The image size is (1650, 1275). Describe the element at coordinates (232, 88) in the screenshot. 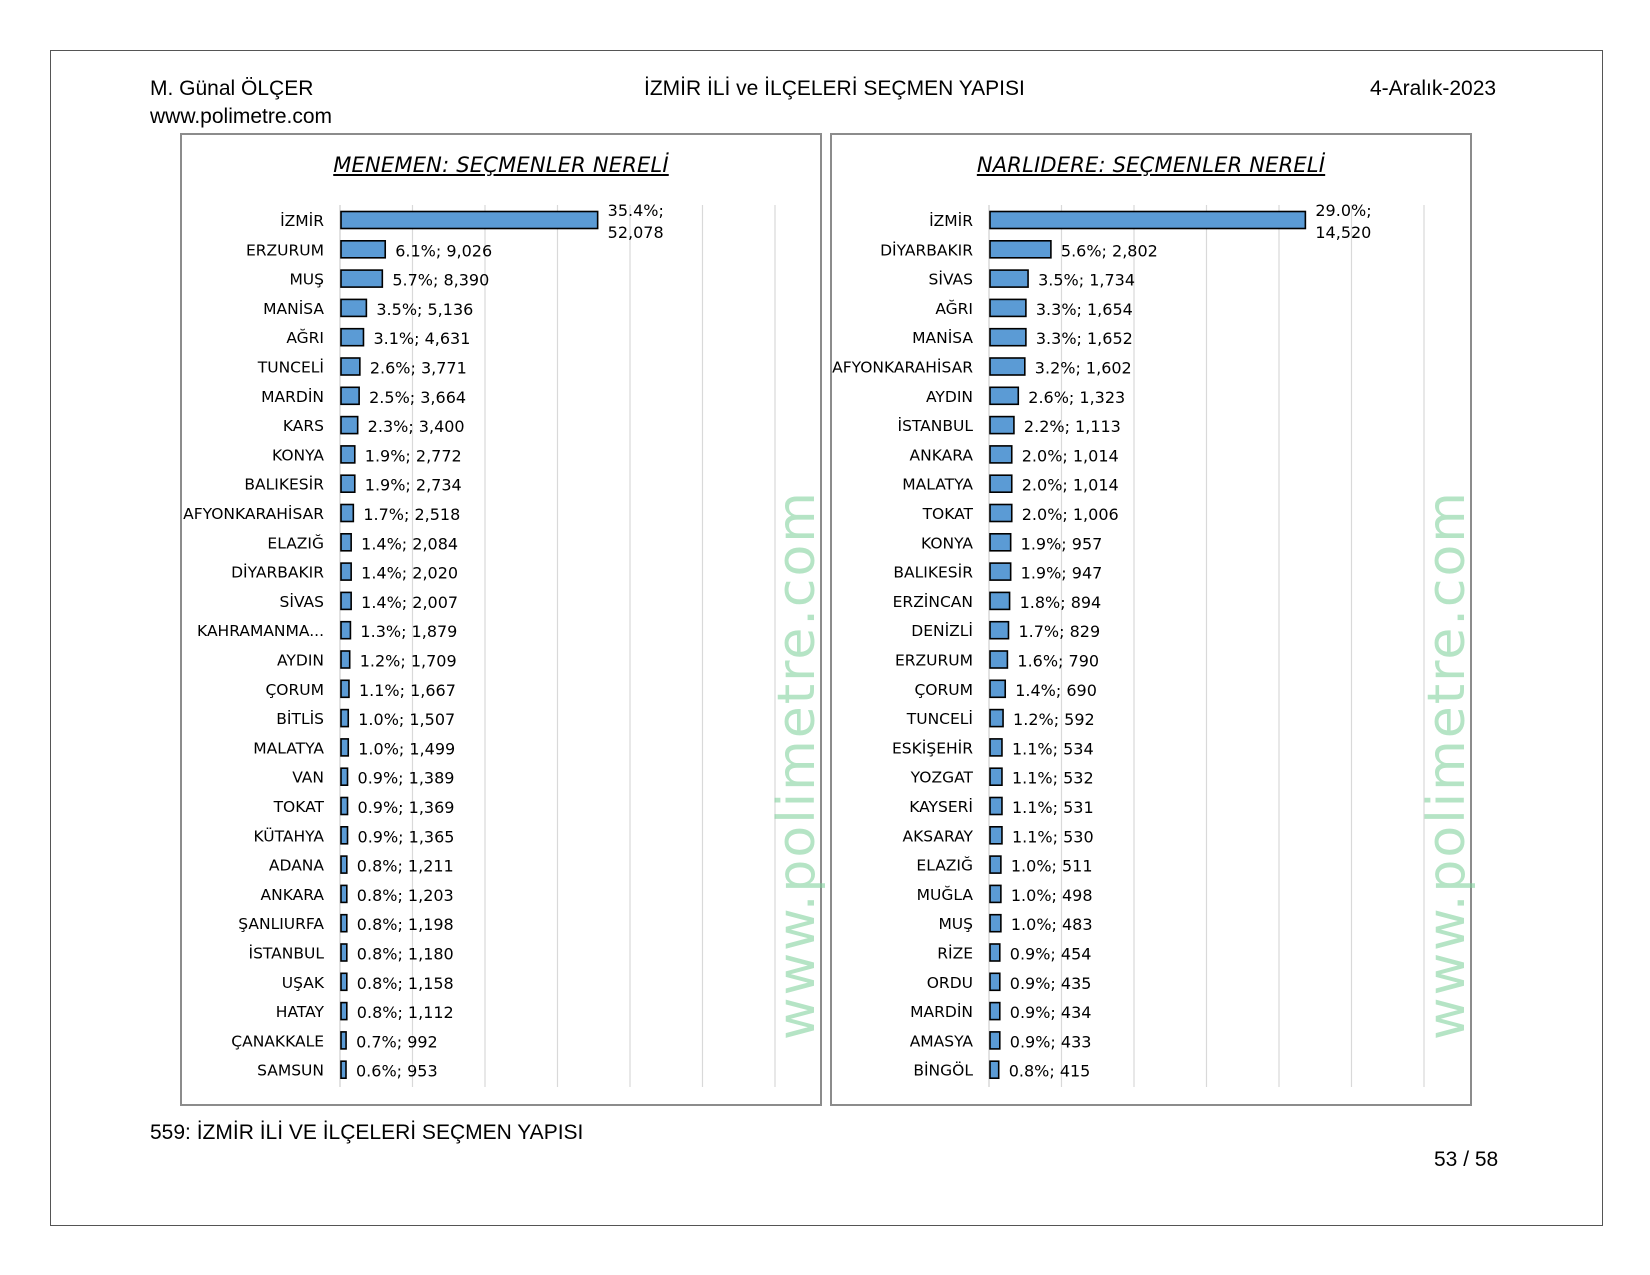

I see `author-name: M. Günal ÖLÇER` at that location.